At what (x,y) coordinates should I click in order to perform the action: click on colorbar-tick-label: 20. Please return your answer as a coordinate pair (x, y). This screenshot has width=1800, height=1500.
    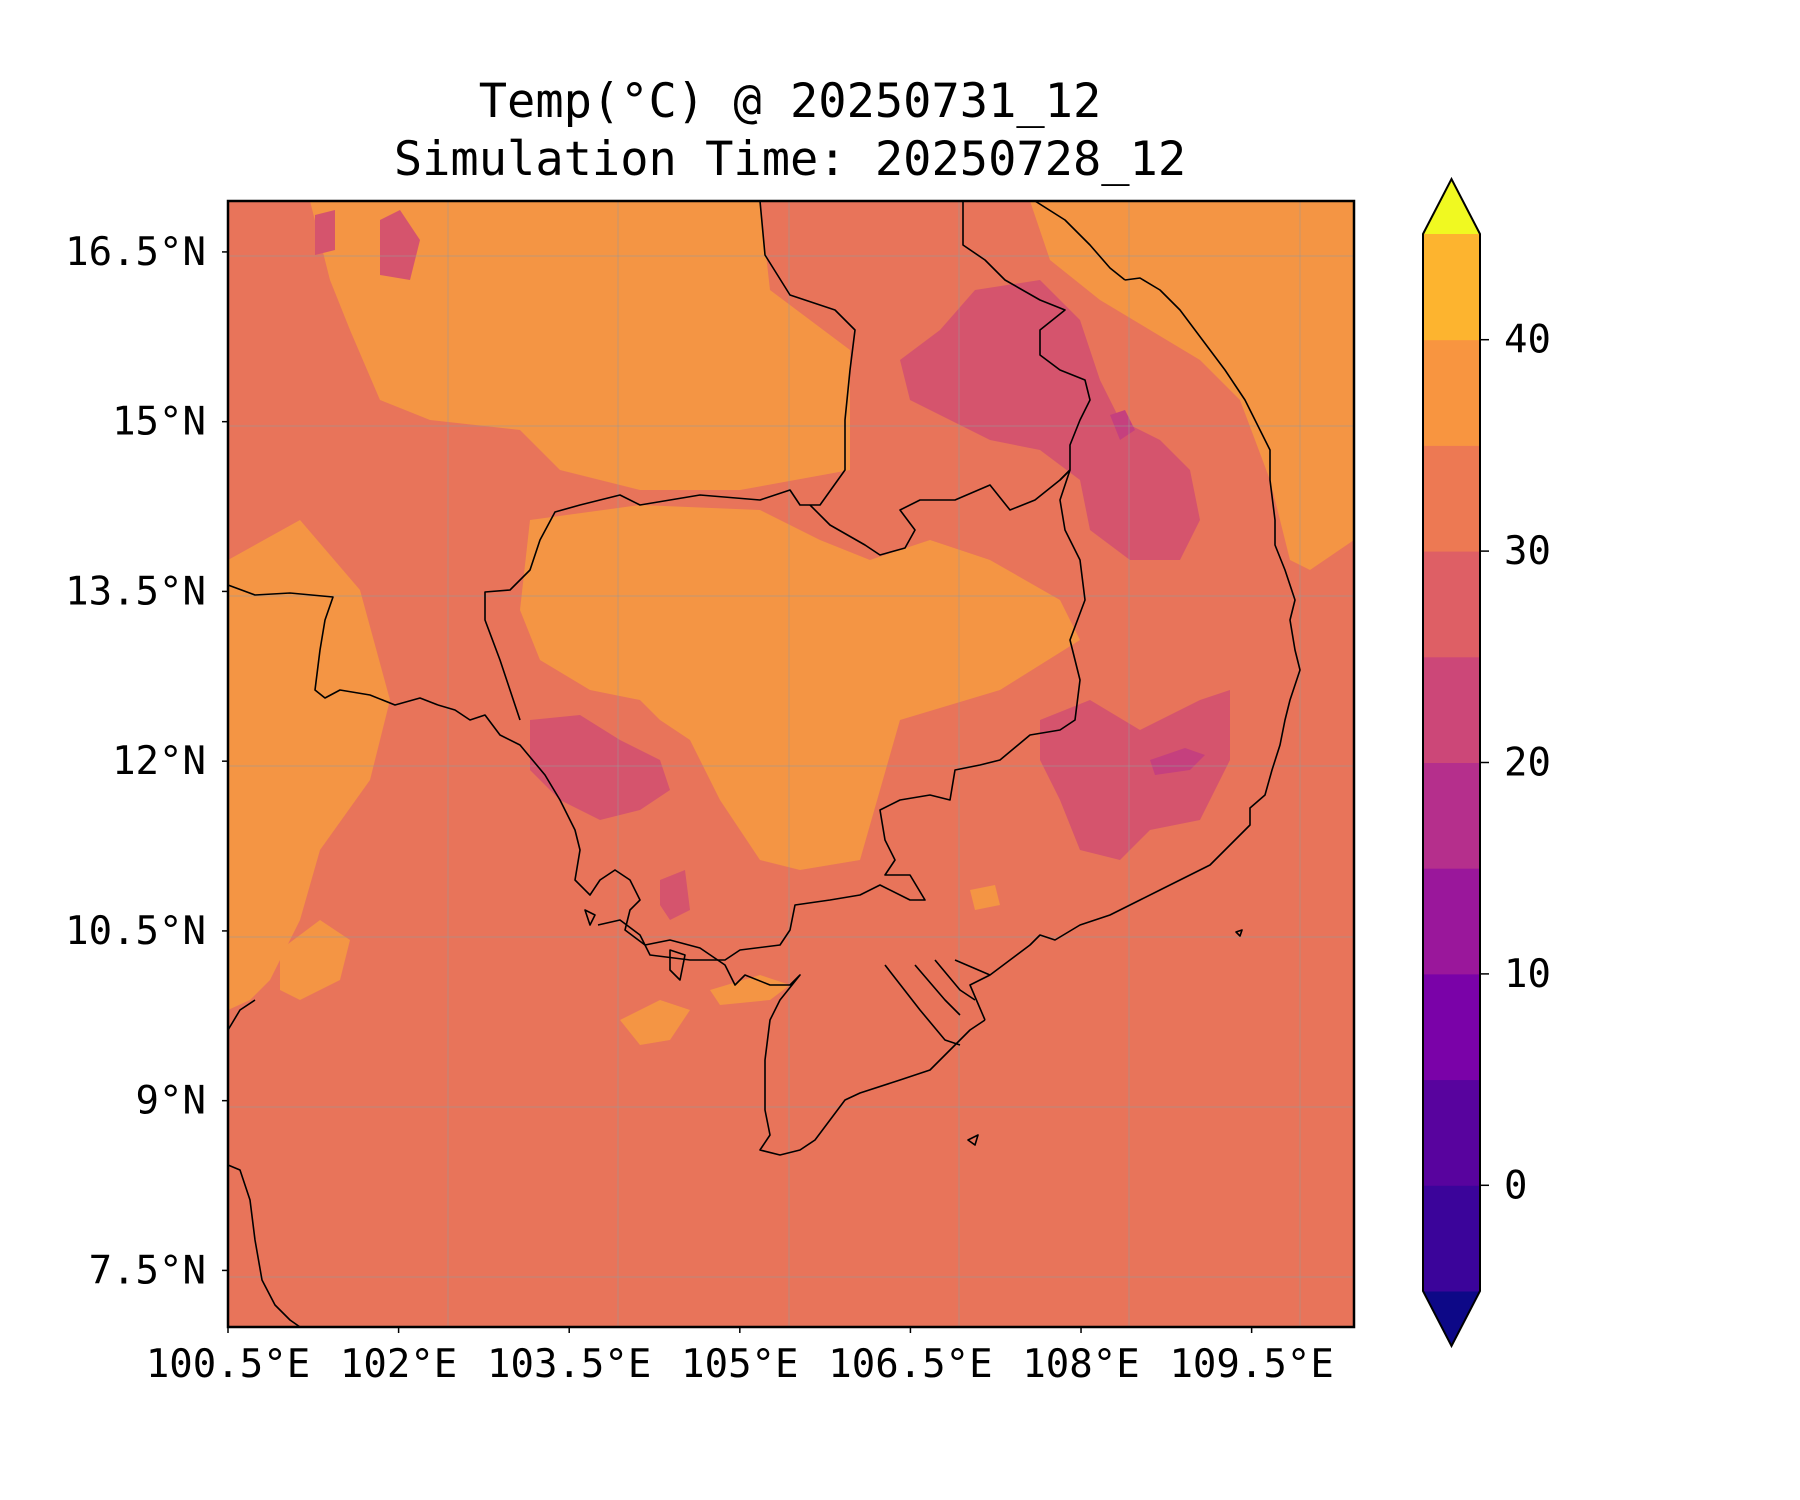
    Looking at the image, I should click on (1527, 763).